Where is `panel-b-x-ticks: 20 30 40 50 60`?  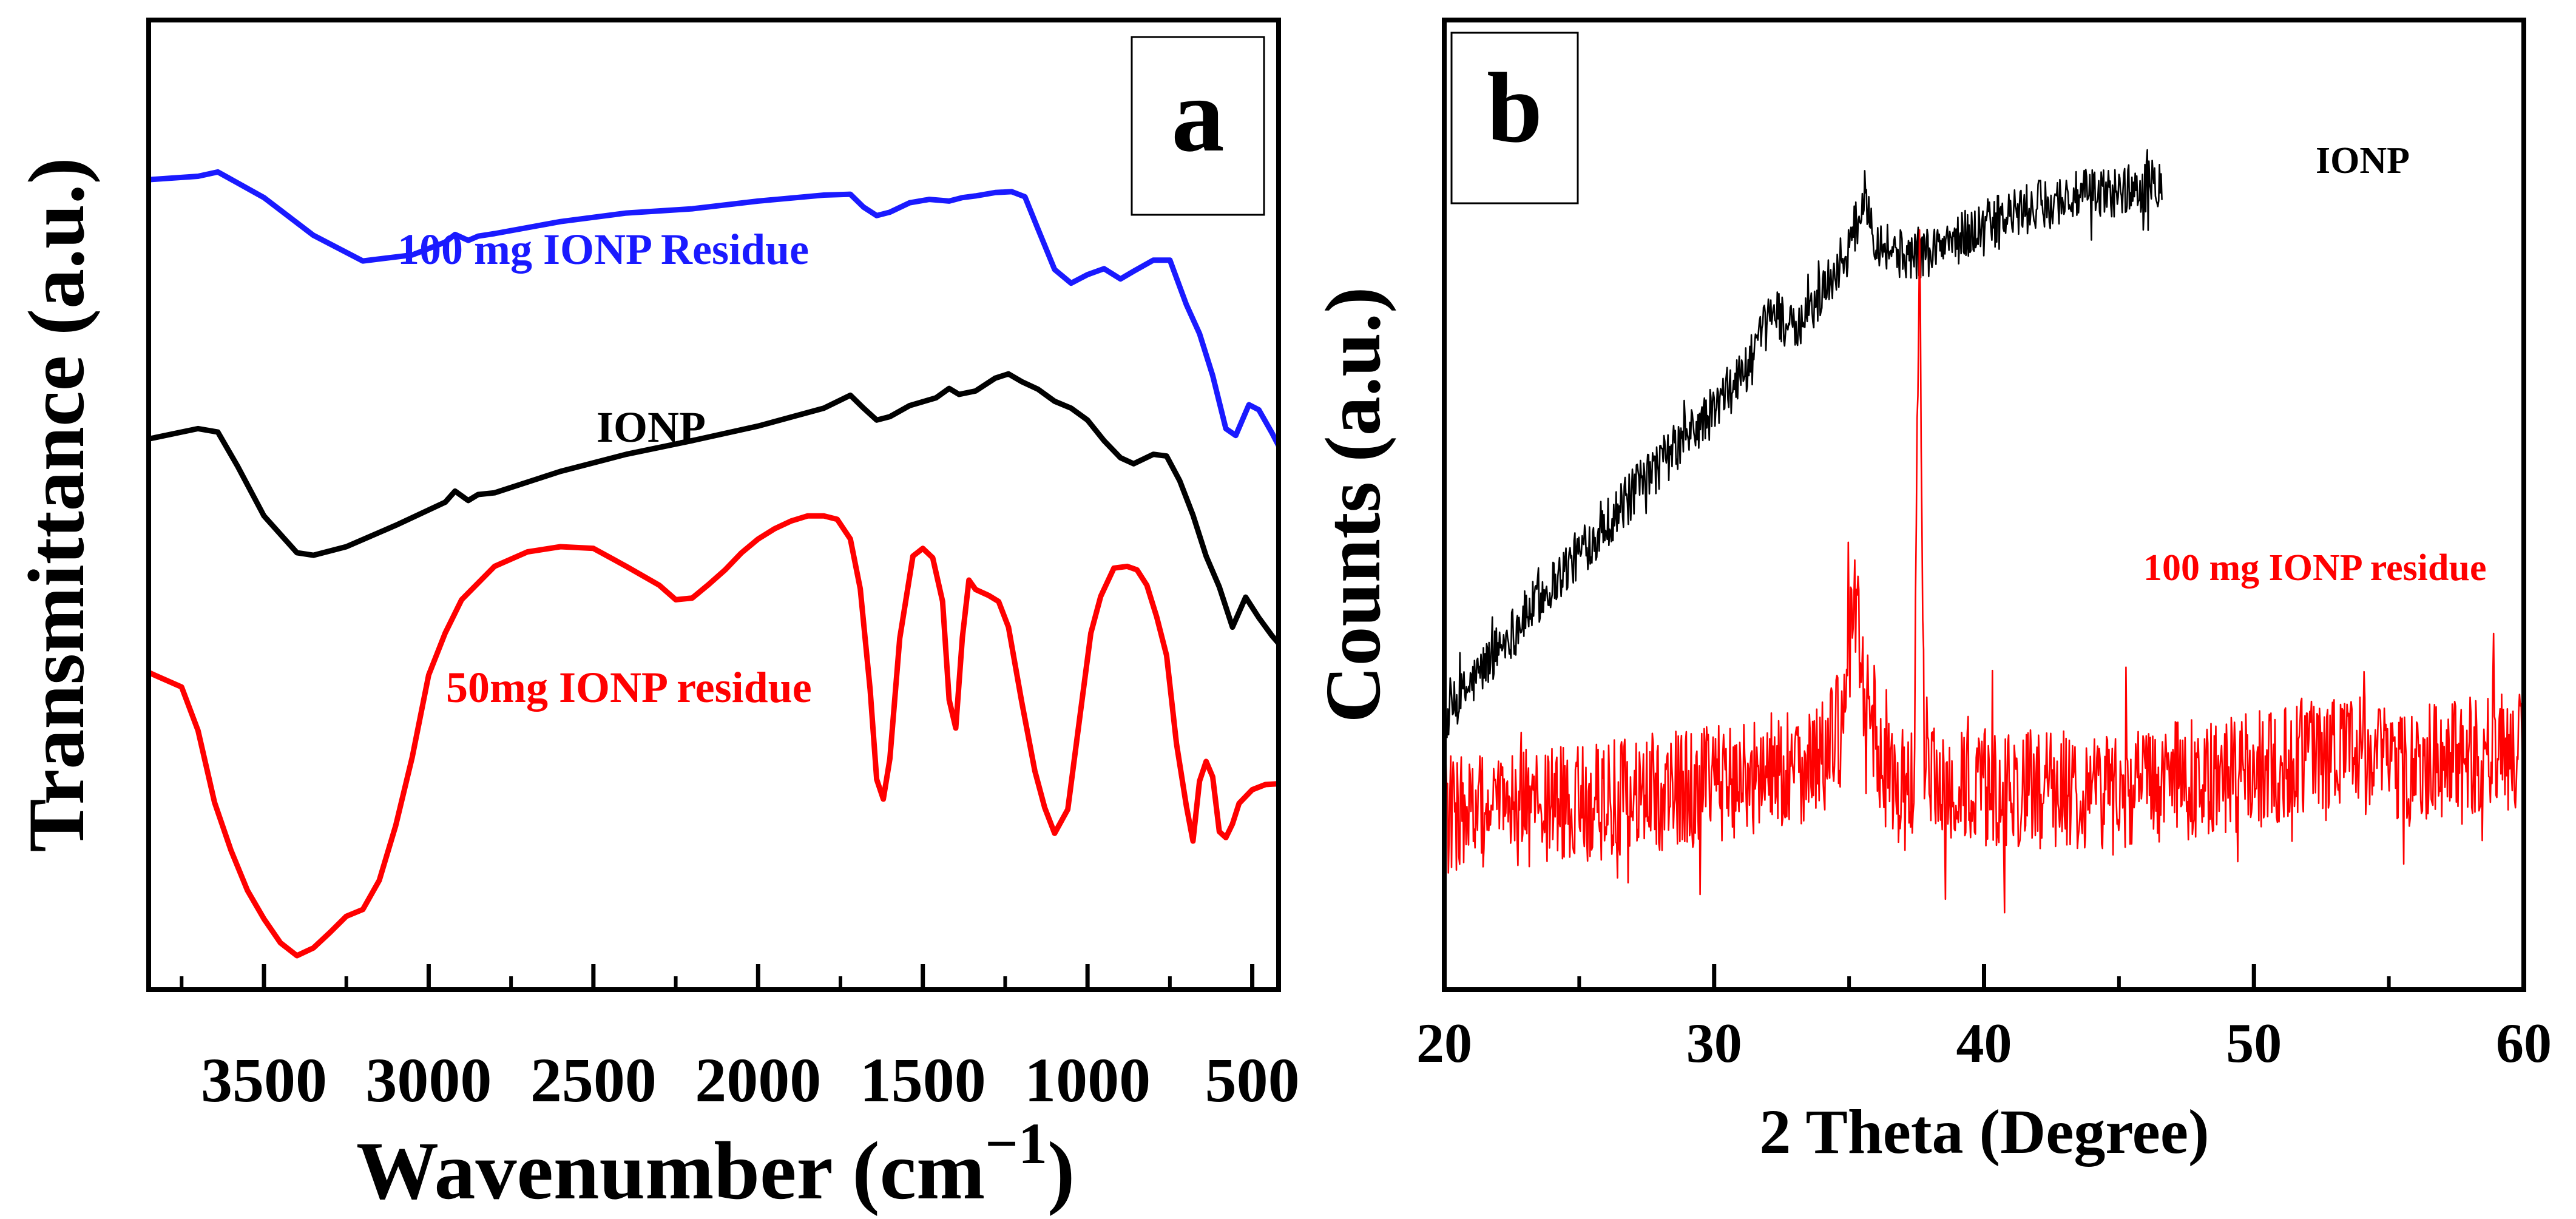 panel-b-x-ticks: 20 30 40 50 60 is located at coordinates (1984, 1019).